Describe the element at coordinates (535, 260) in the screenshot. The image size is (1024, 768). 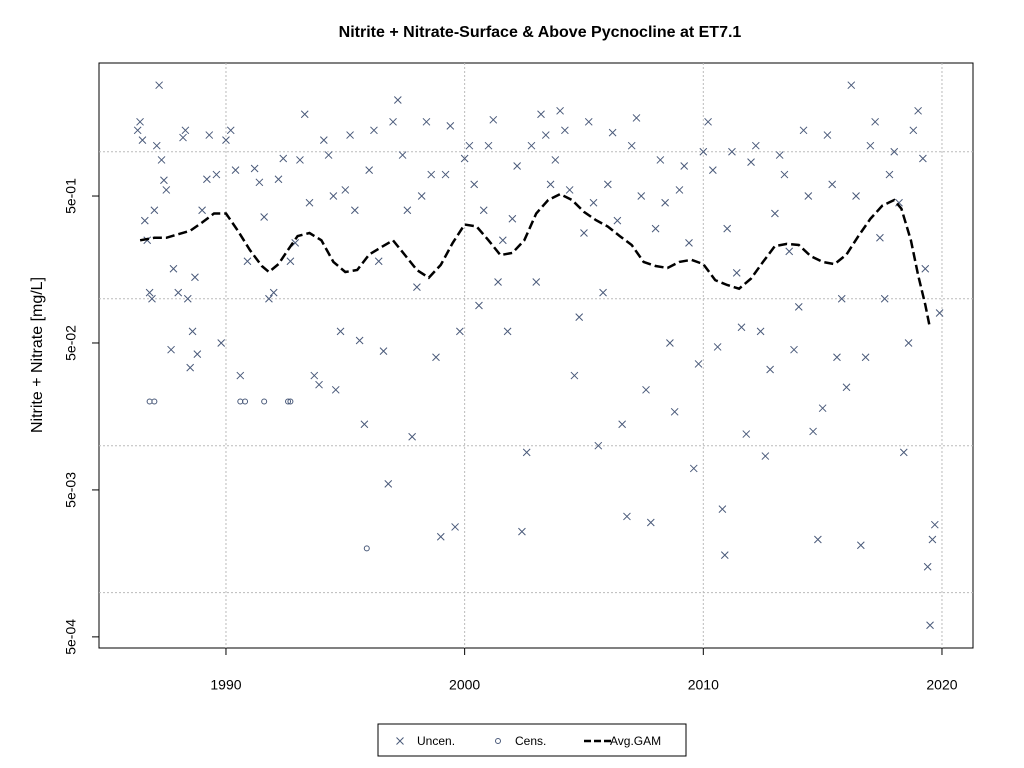
I see `gam-line` at that location.